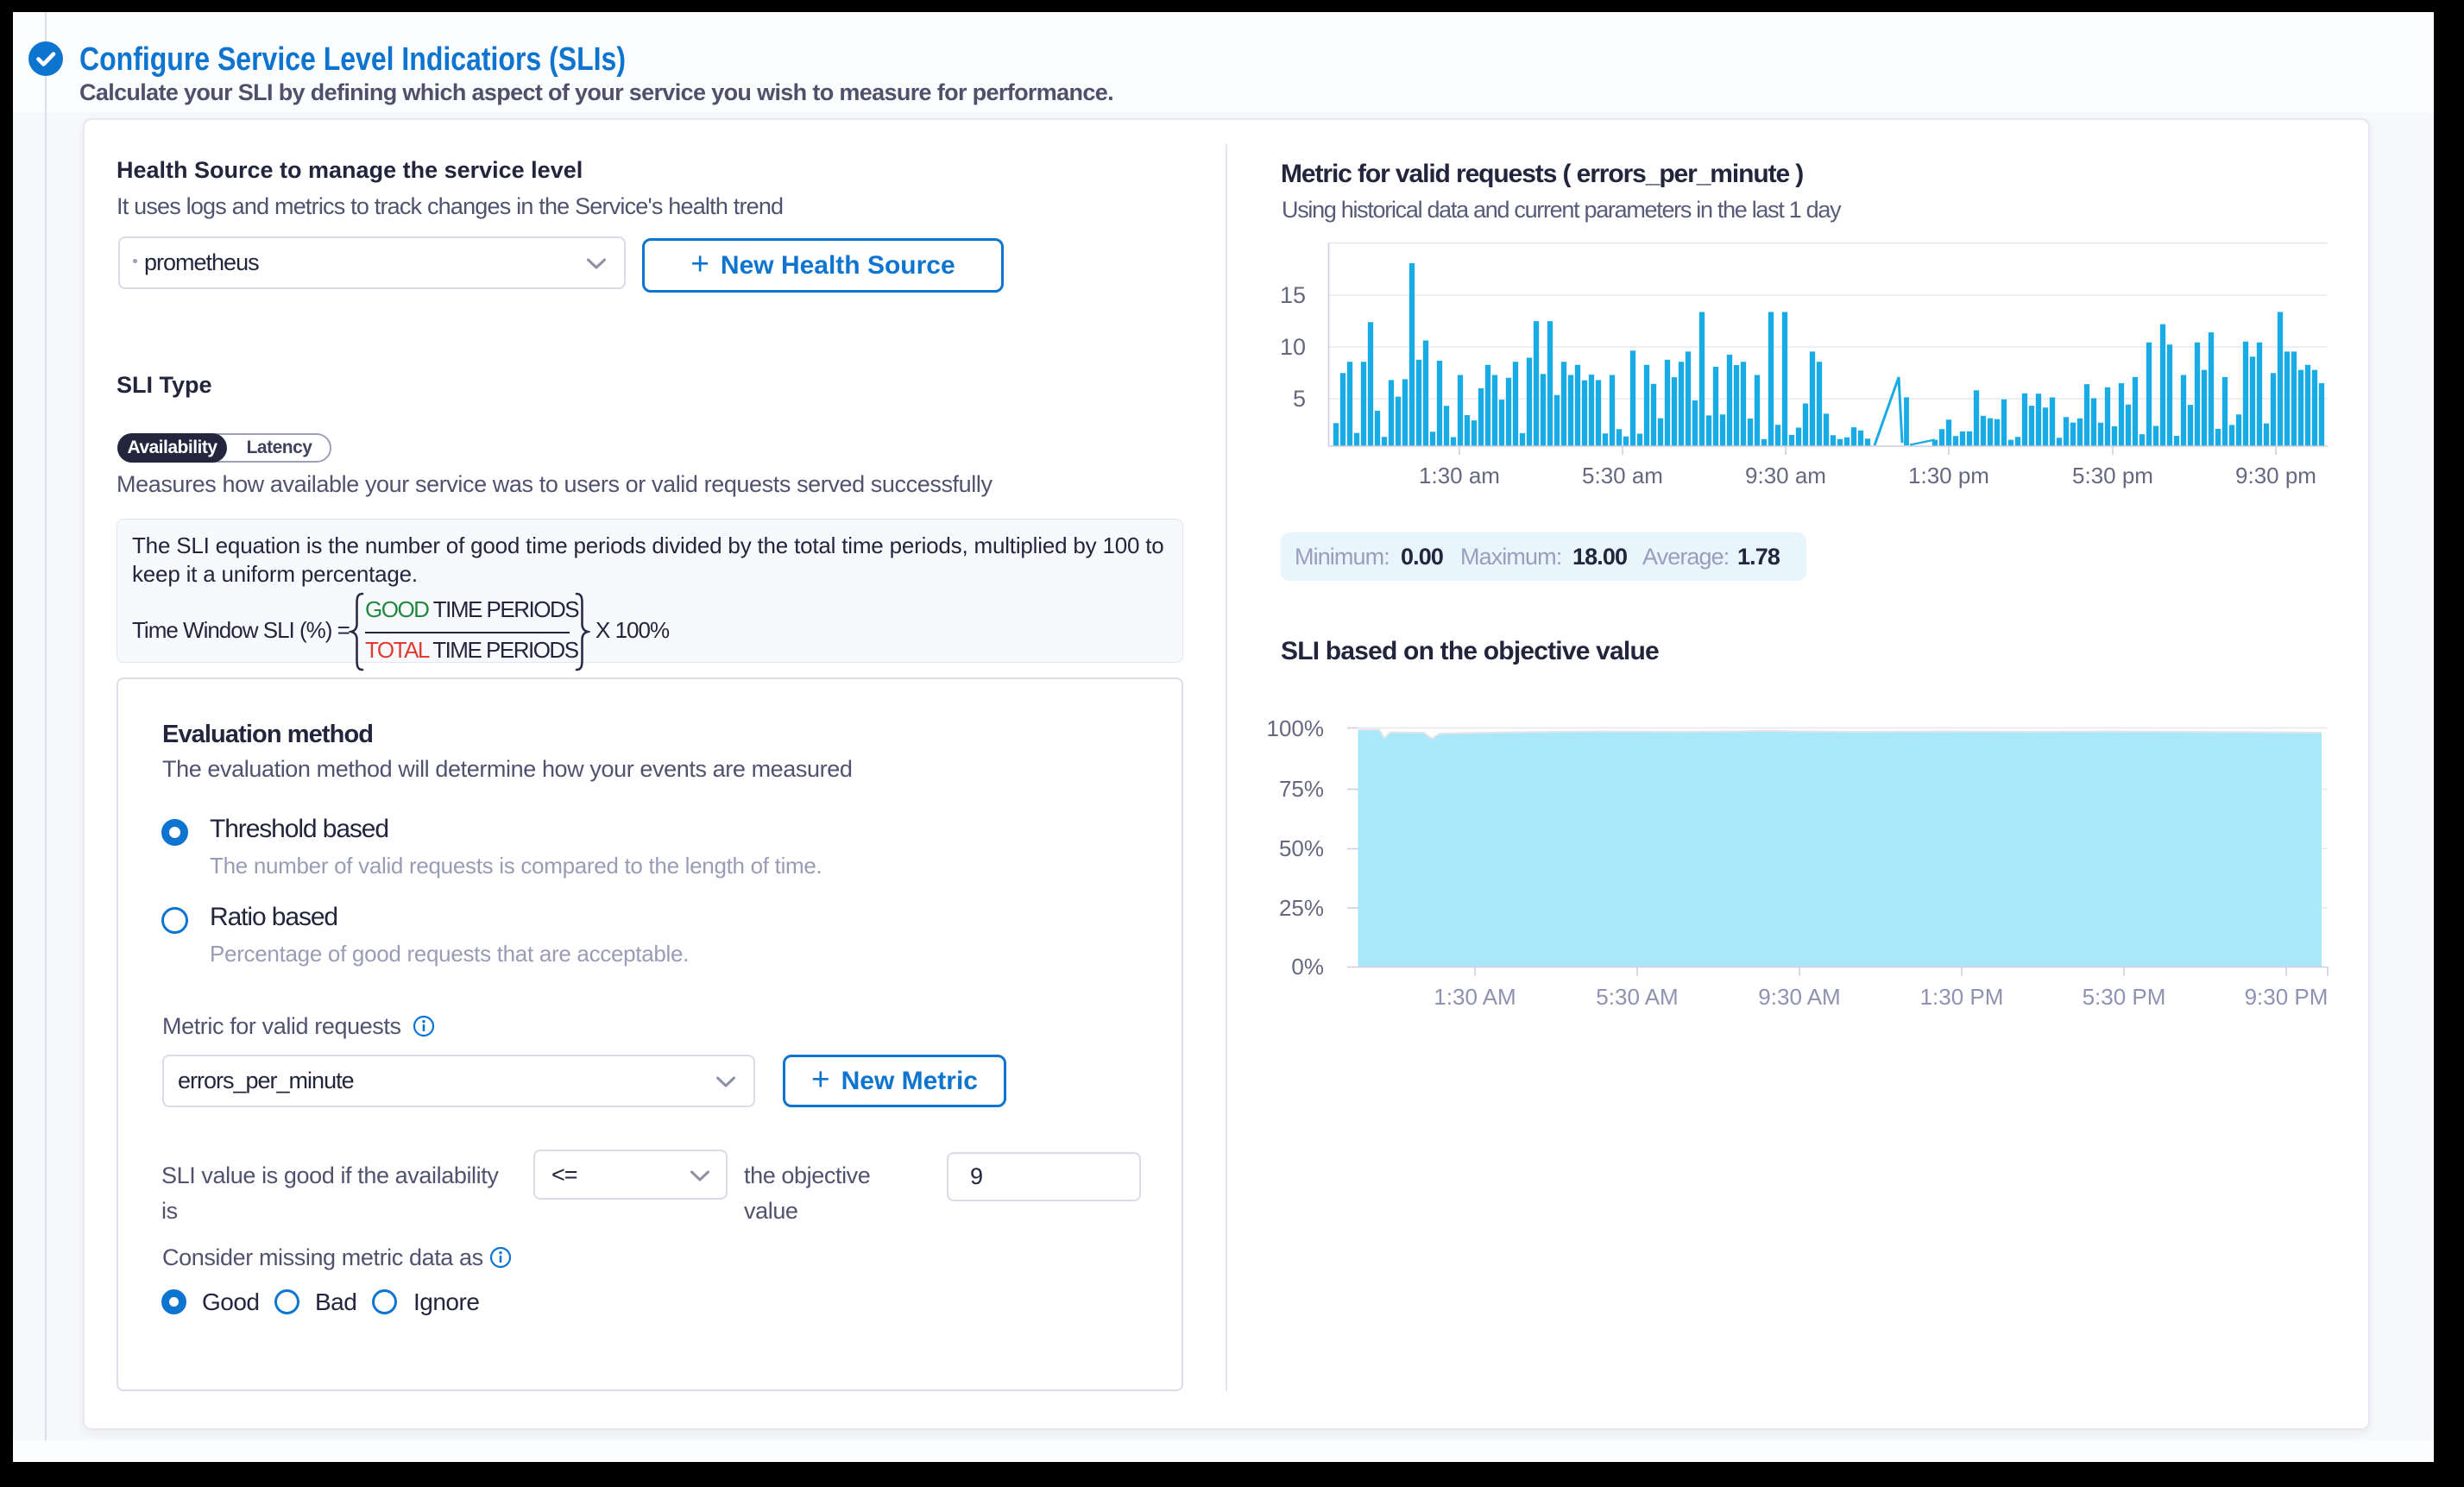  What do you see at coordinates (1299, 399) in the screenshot?
I see `svg-text: 5` at bounding box center [1299, 399].